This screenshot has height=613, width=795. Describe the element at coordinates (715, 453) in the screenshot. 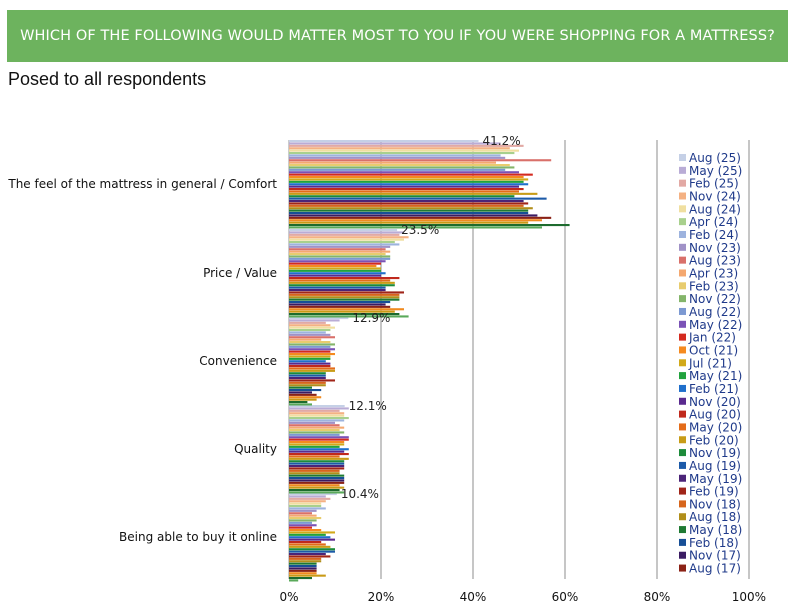

I see `legend-label: Nov (19)` at that location.